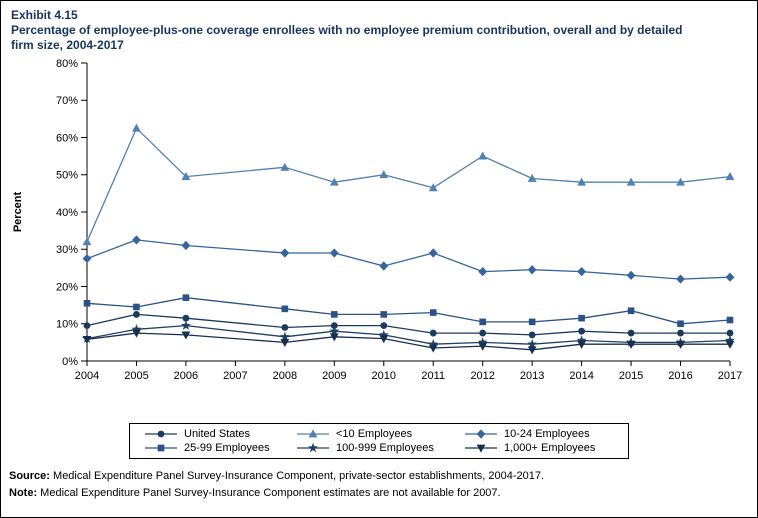 This screenshot has height=518, width=758. Describe the element at coordinates (285, 376) in the screenshot. I see `svg-text: 2008` at that location.